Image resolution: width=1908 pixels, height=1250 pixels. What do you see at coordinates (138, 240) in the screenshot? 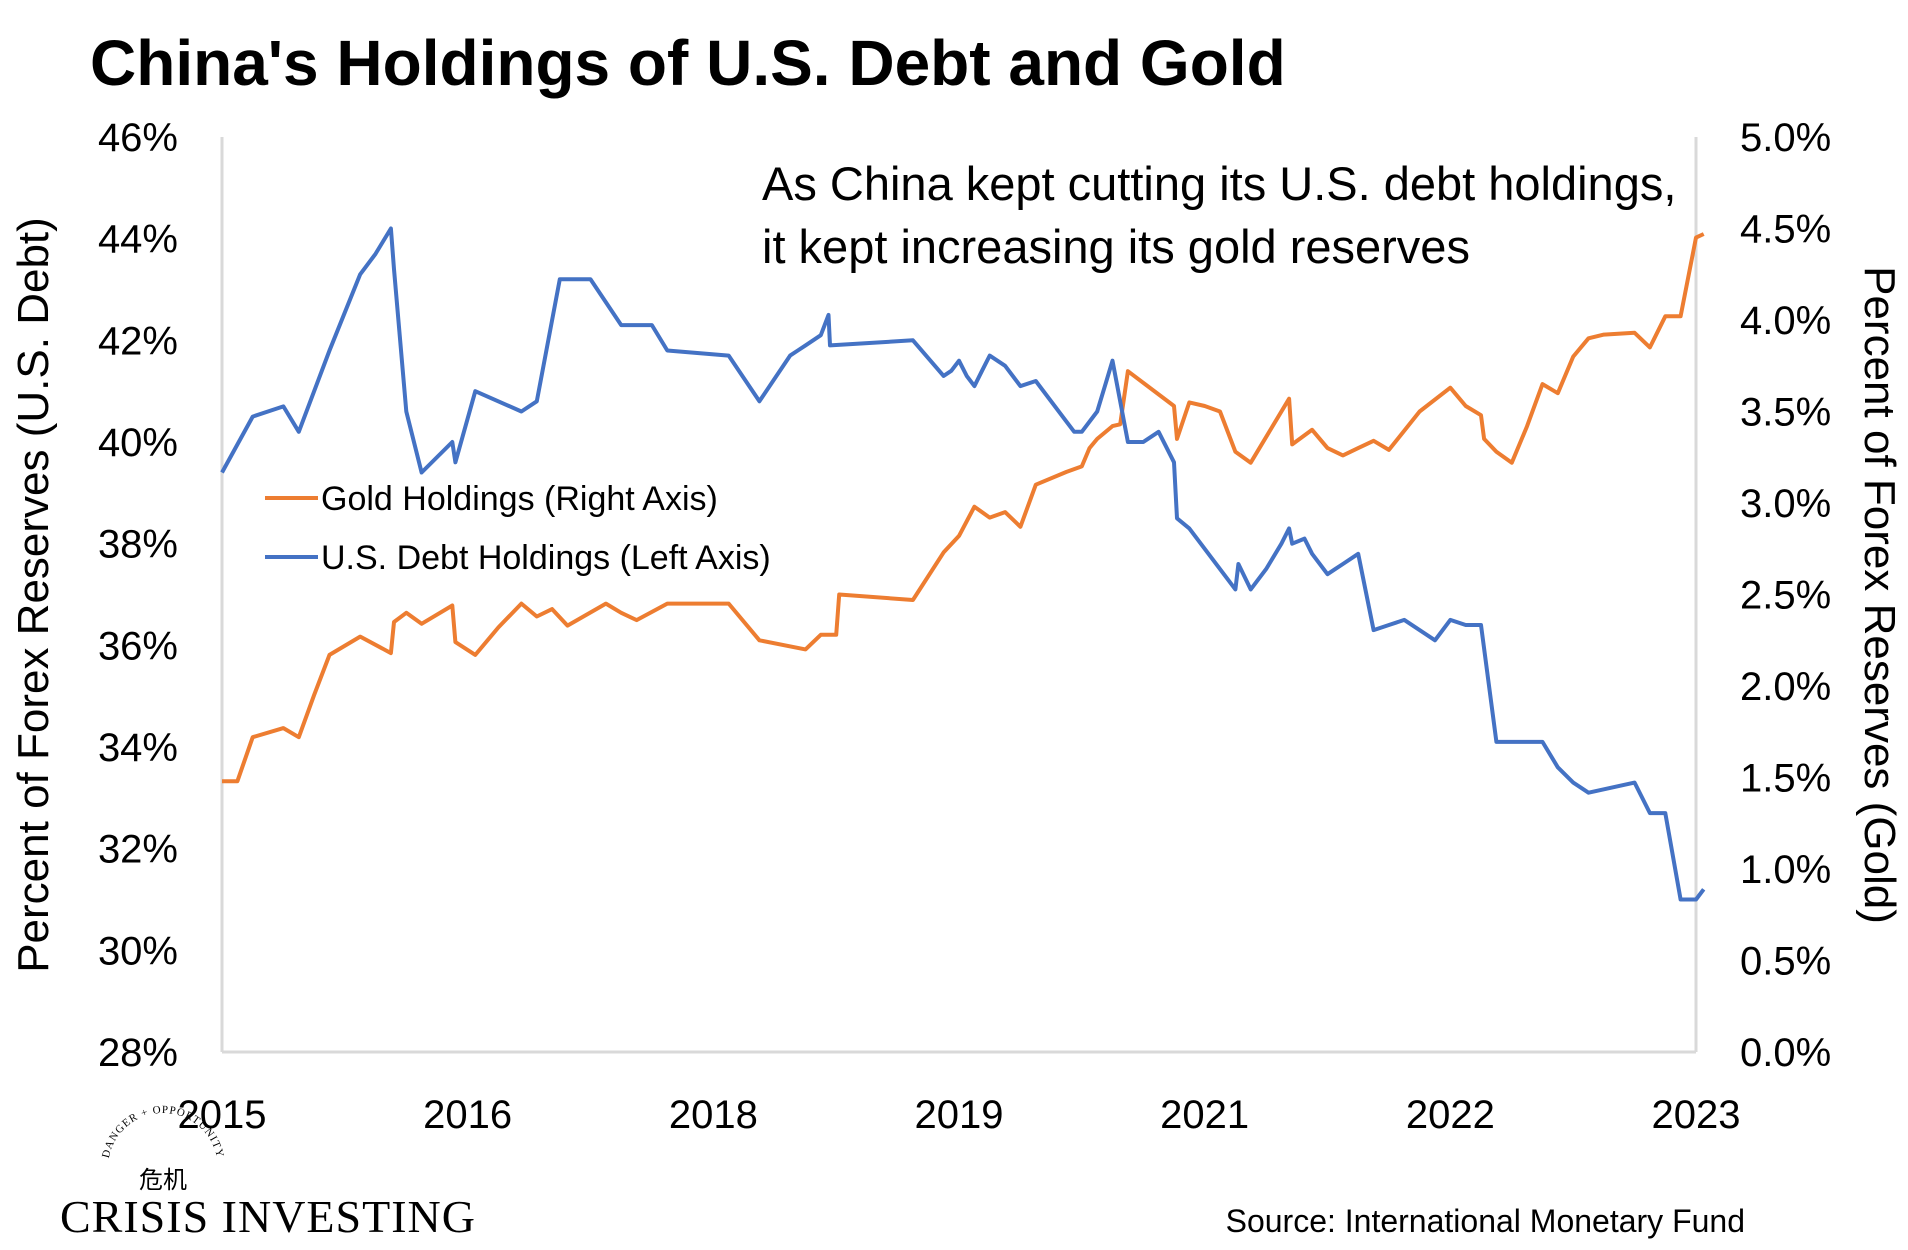
I see `left-axis-tick-label: 44%` at bounding box center [138, 240].